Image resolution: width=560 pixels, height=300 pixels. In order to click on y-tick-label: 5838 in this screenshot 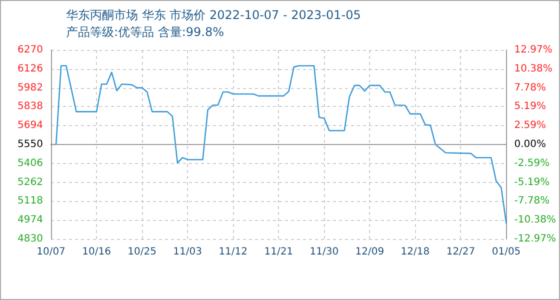, I will do `click(30, 106)`.